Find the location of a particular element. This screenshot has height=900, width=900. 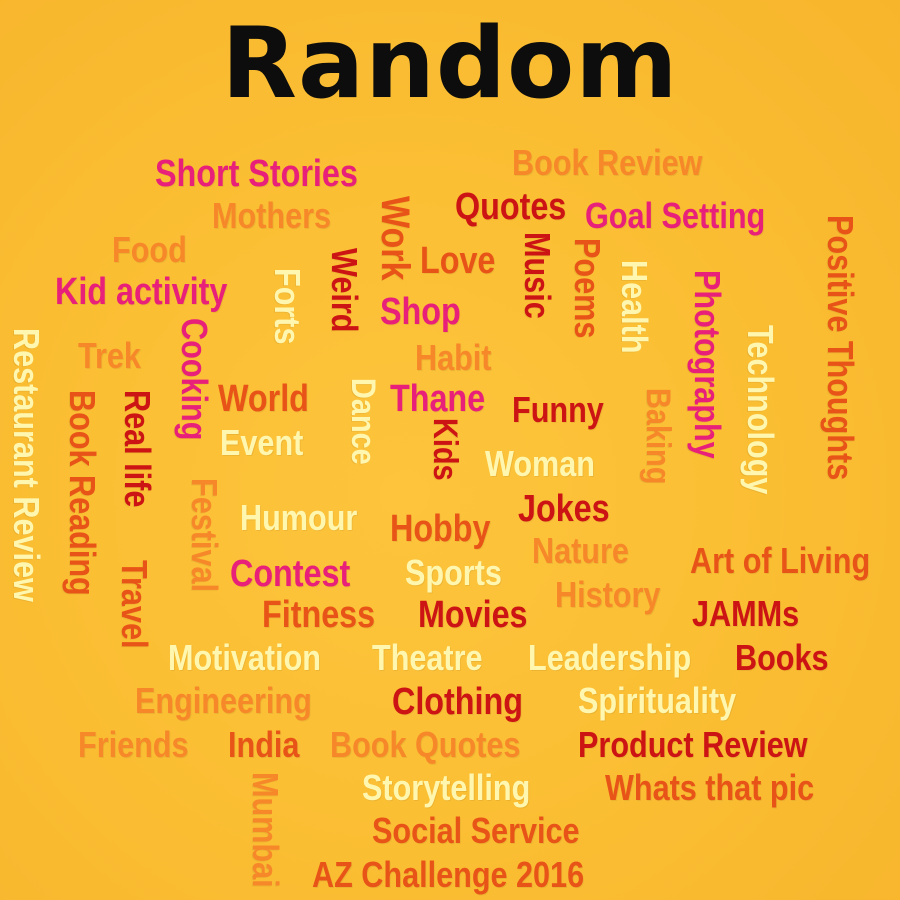

tag-contest: Contest is located at coordinates (290, 574).